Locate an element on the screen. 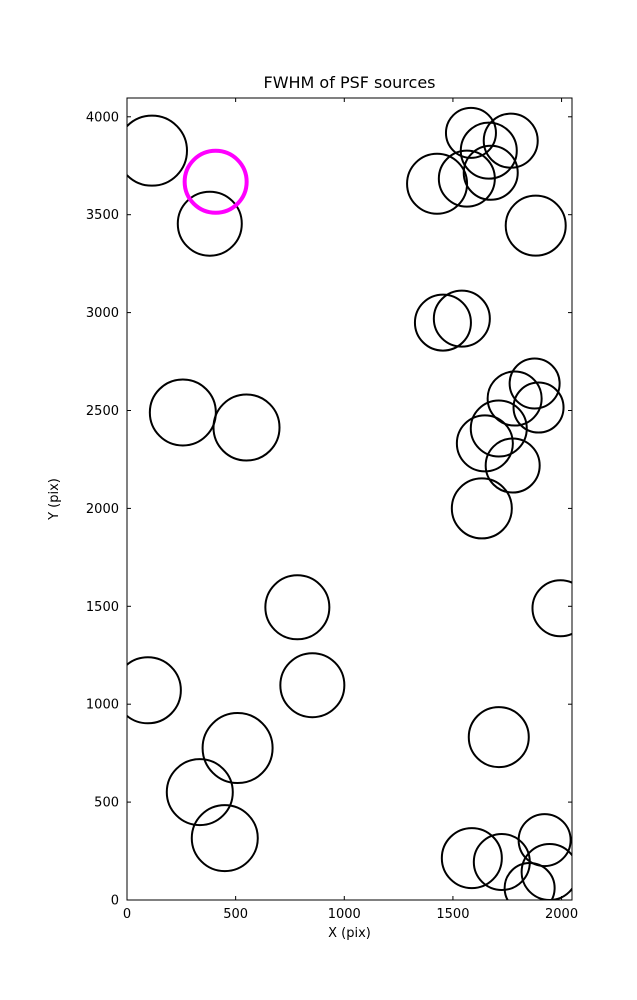 The height and width of the screenshot is (1000, 637). x-tick-label: 1500 is located at coordinates (452, 914).